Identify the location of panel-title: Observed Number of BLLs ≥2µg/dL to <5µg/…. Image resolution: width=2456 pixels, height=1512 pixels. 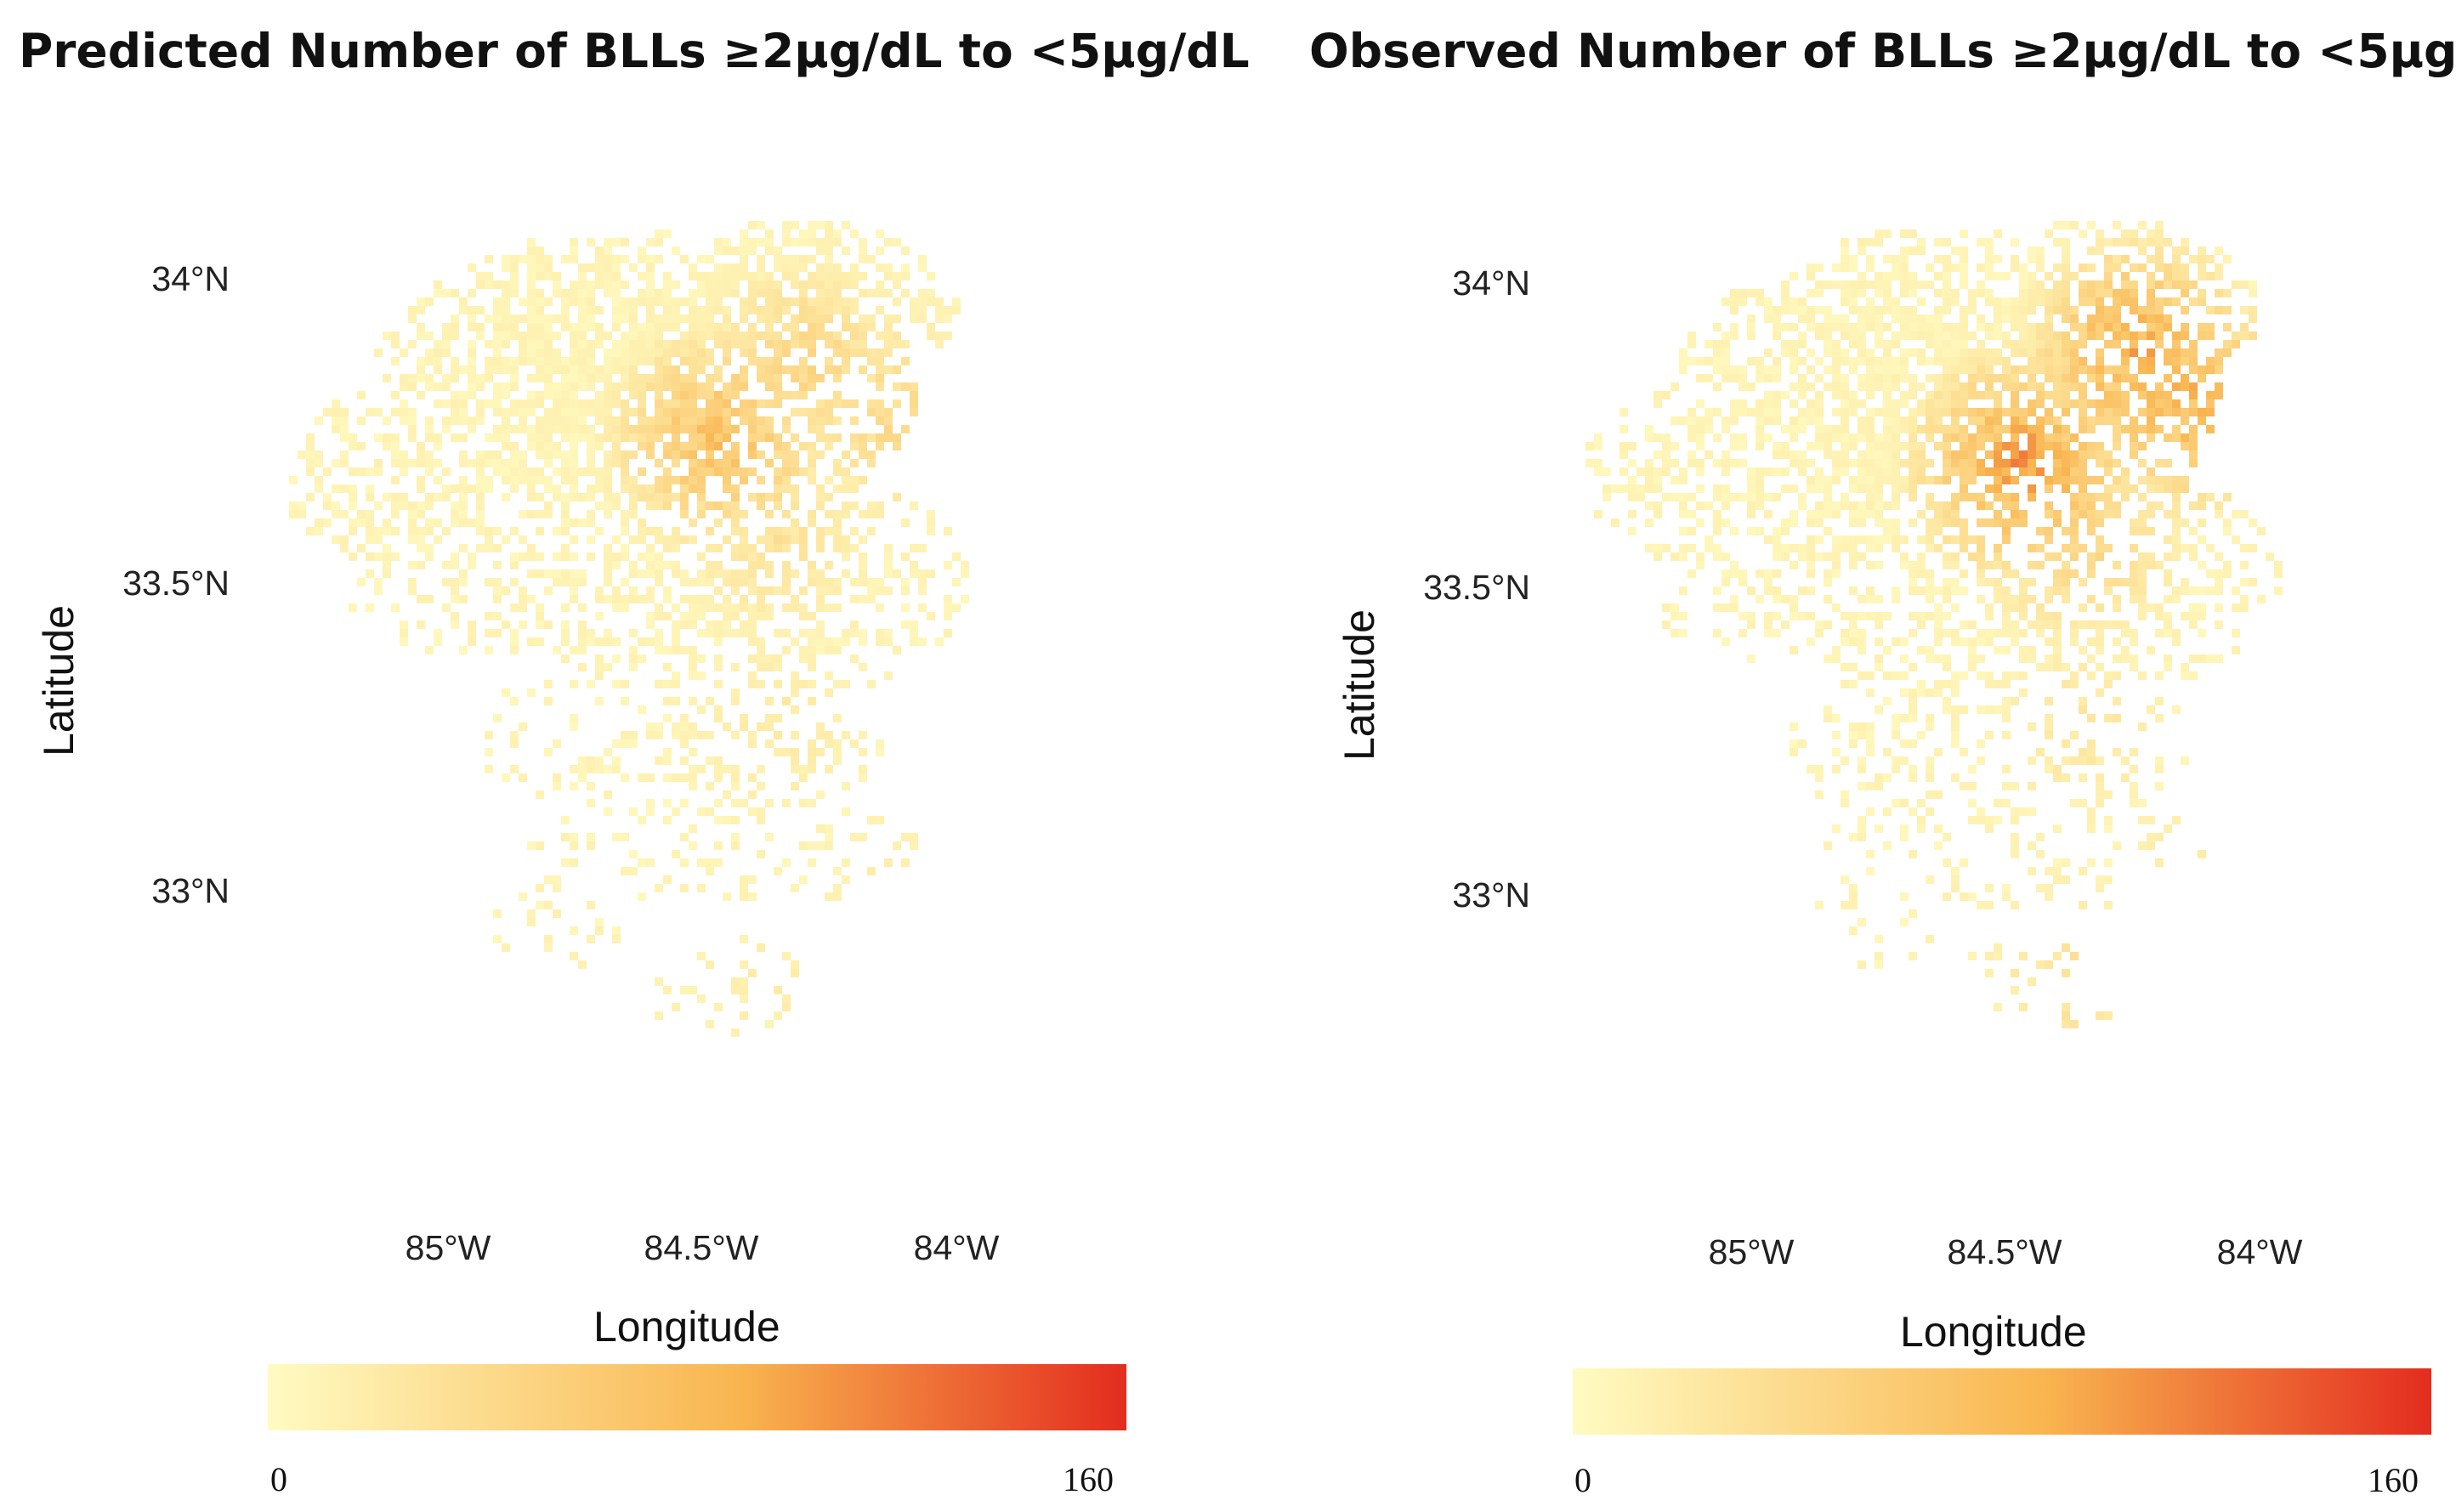
(1882, 51).